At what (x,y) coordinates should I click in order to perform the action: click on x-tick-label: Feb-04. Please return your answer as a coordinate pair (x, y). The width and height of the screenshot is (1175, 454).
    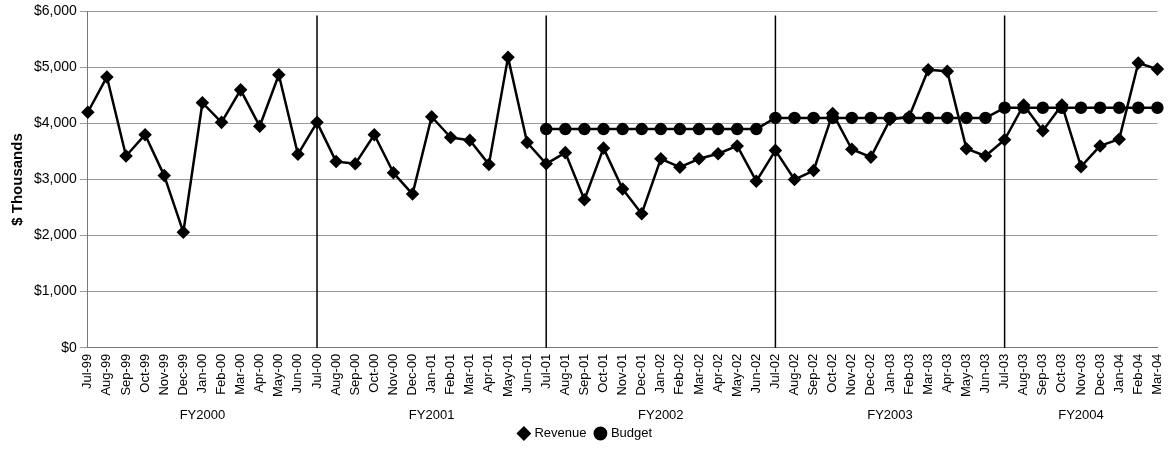
    Looking at the image, I should click on (1137, 374).